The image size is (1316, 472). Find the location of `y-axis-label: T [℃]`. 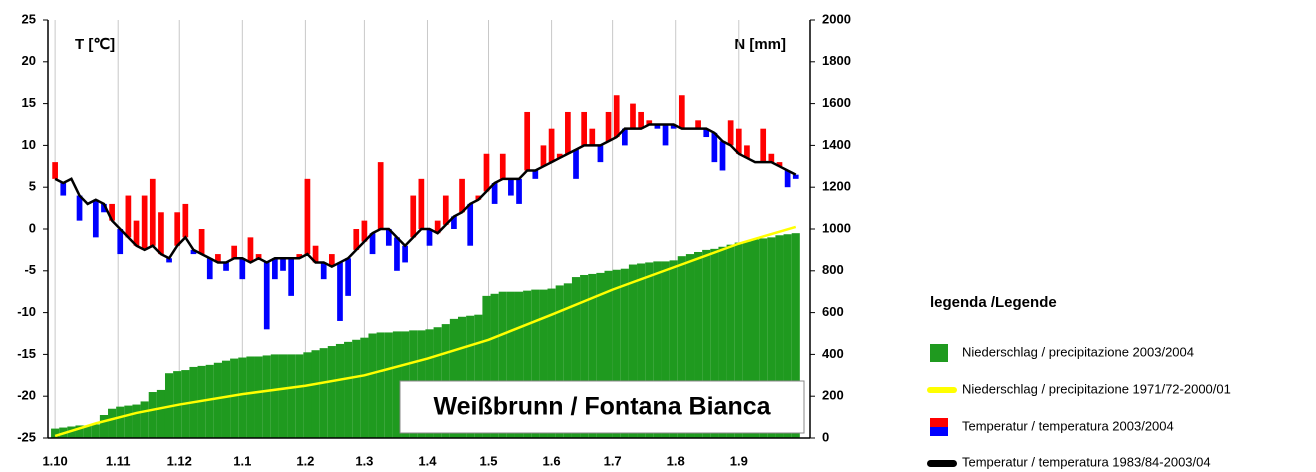

y-axis-label: T [℃] is located at coordinates (95, 44).